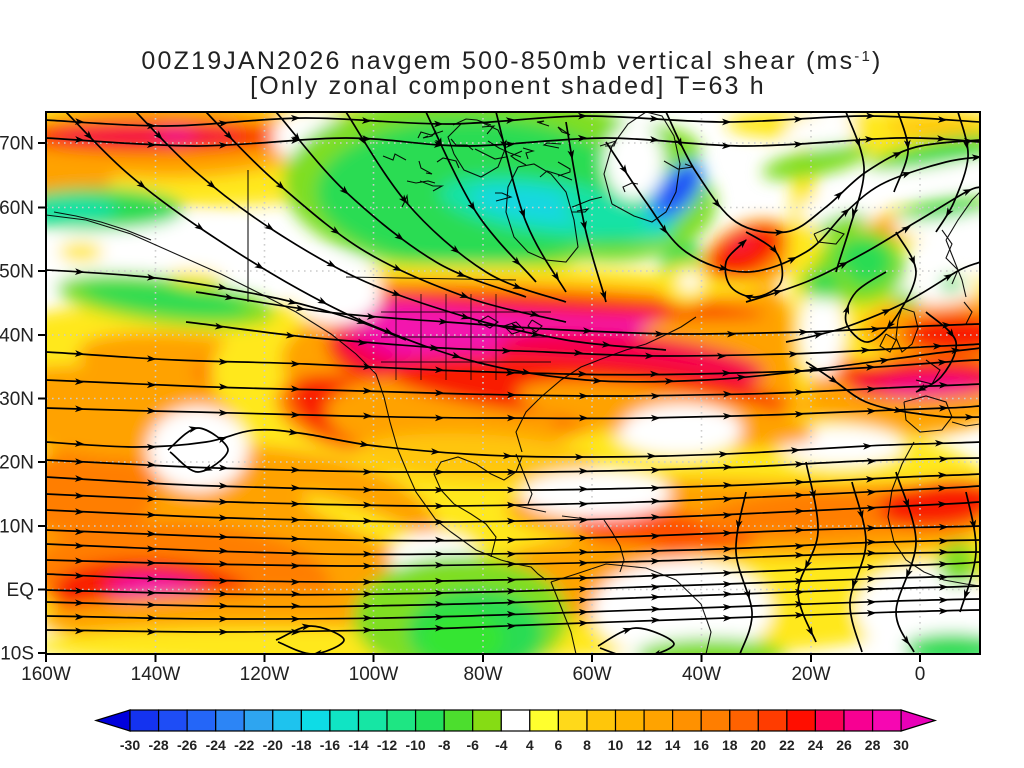  What do you see at coordinates (472, 745) in the screenshot?
I see `svg-text: -6` at bounding box center [472, 745].